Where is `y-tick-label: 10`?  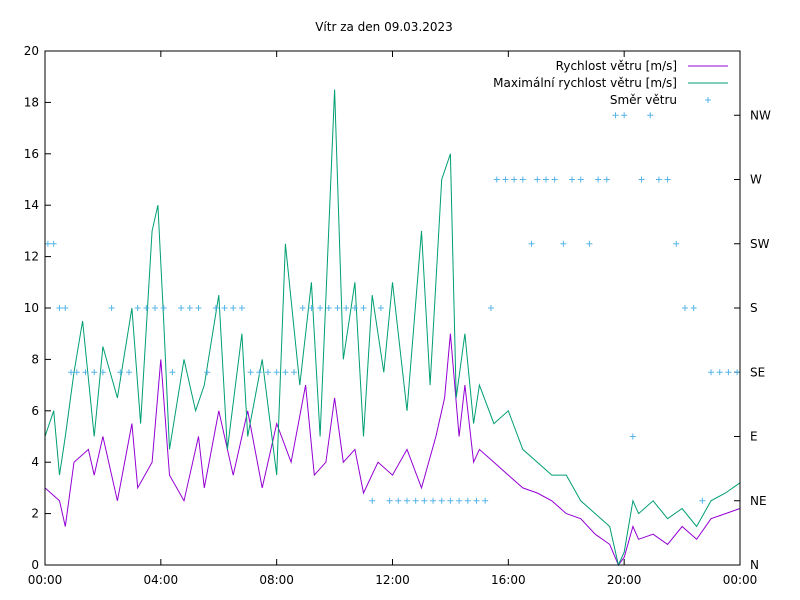 y-tick-label: 10 is located at coordinates (31, 308).